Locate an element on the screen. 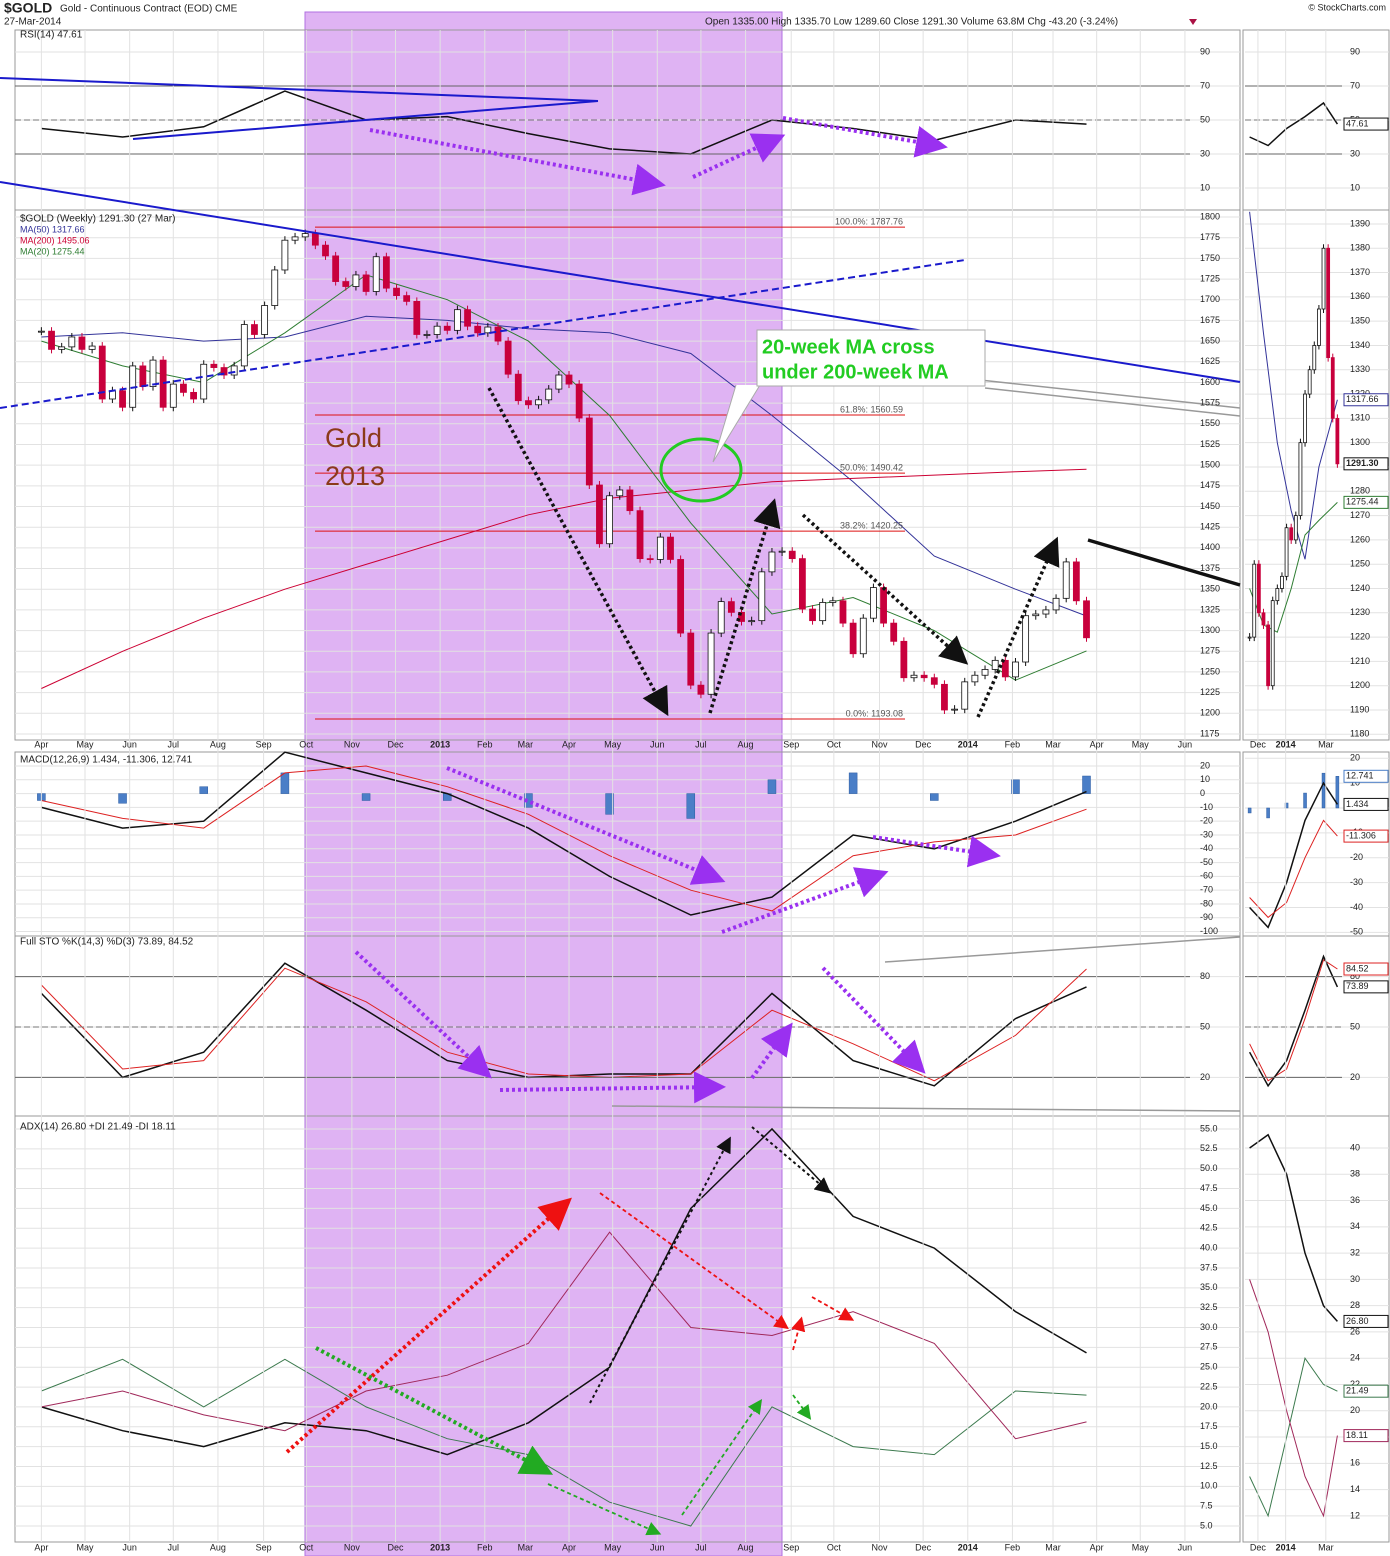 The width and height of the screenshot is (1390, 1556). x-tick-label: Nov is located at coordinates (879, 744).